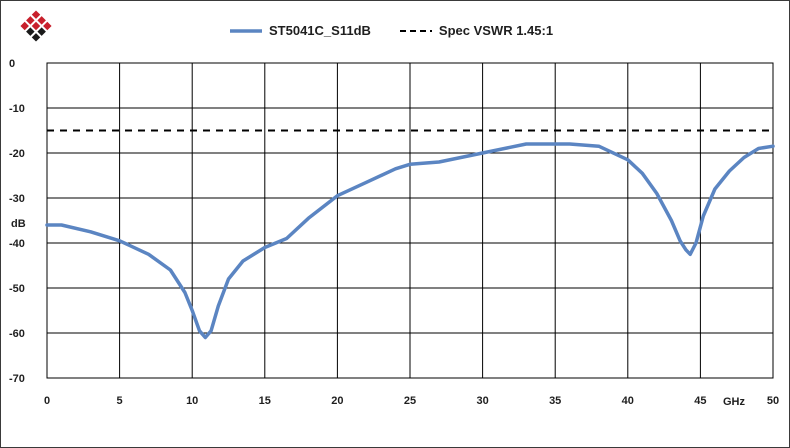  I want to click on legend-label-s11: ST5041C_S11dB, so click(320, 30).